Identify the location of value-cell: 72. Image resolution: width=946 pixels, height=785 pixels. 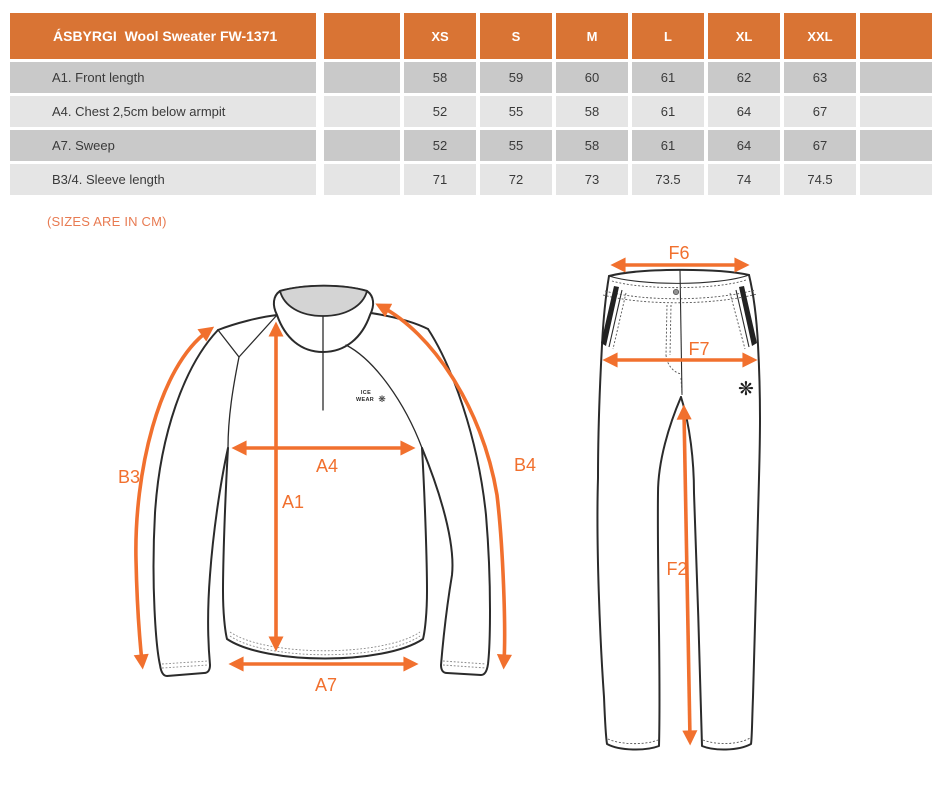
(516, 179).